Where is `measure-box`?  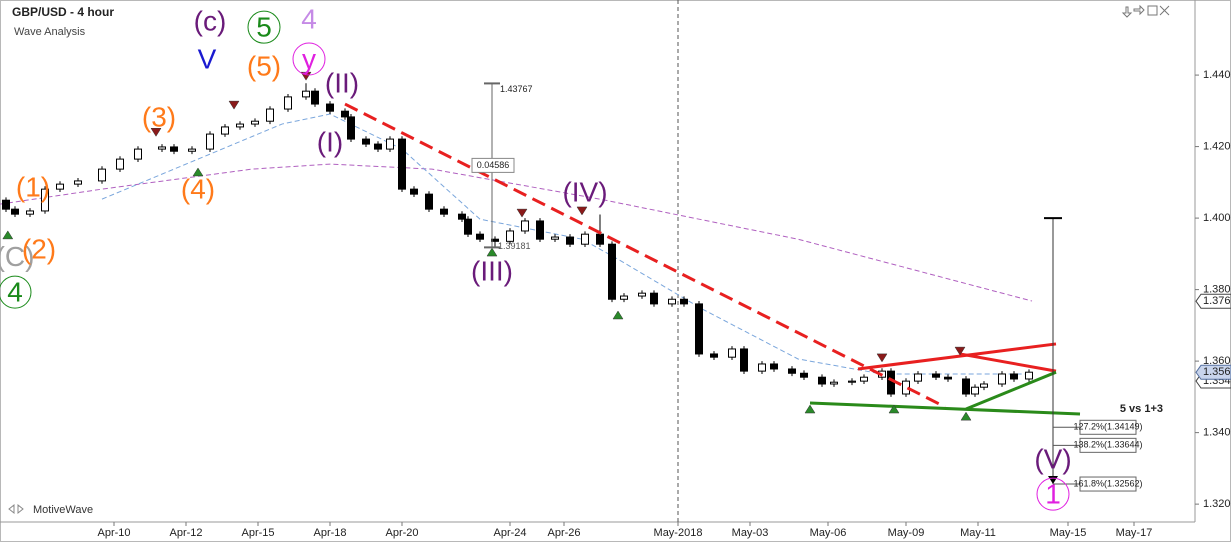
measure-box is located at coordinates (493, 165).